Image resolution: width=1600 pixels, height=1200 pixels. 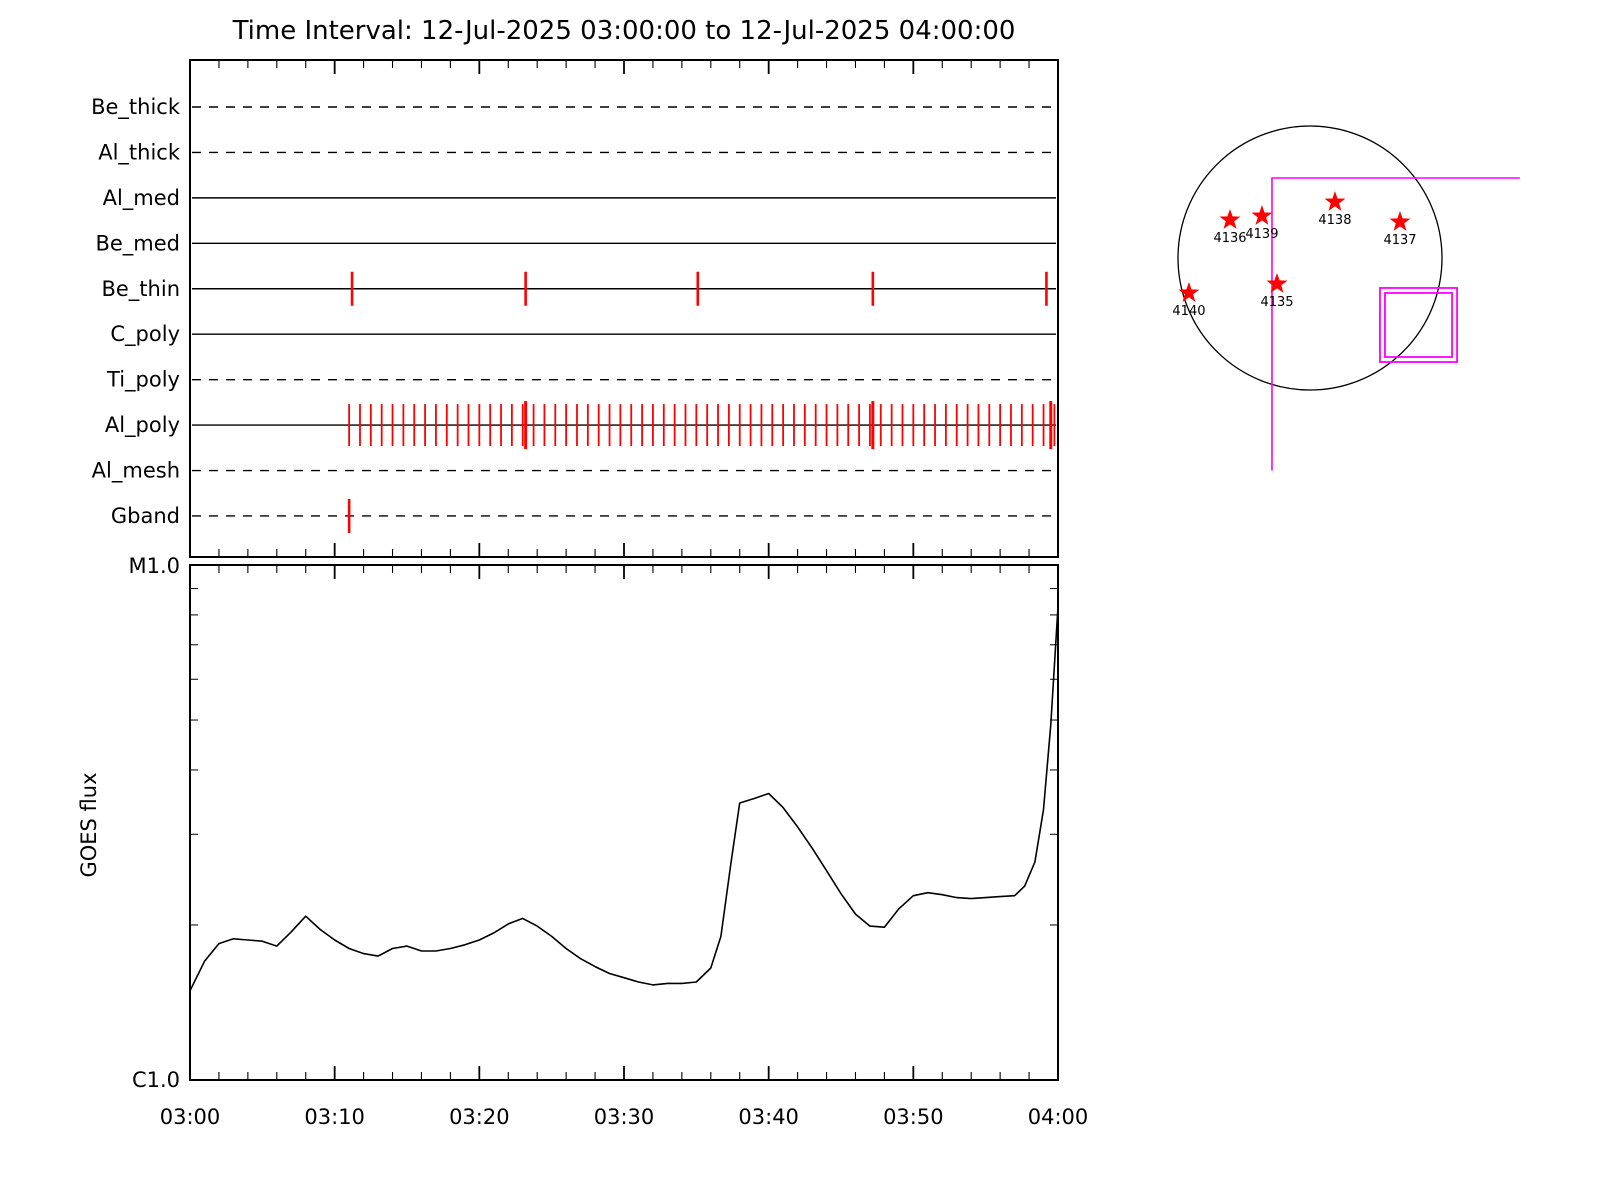 I want to click on fov-box-outer, so click(x=1418, y=325).